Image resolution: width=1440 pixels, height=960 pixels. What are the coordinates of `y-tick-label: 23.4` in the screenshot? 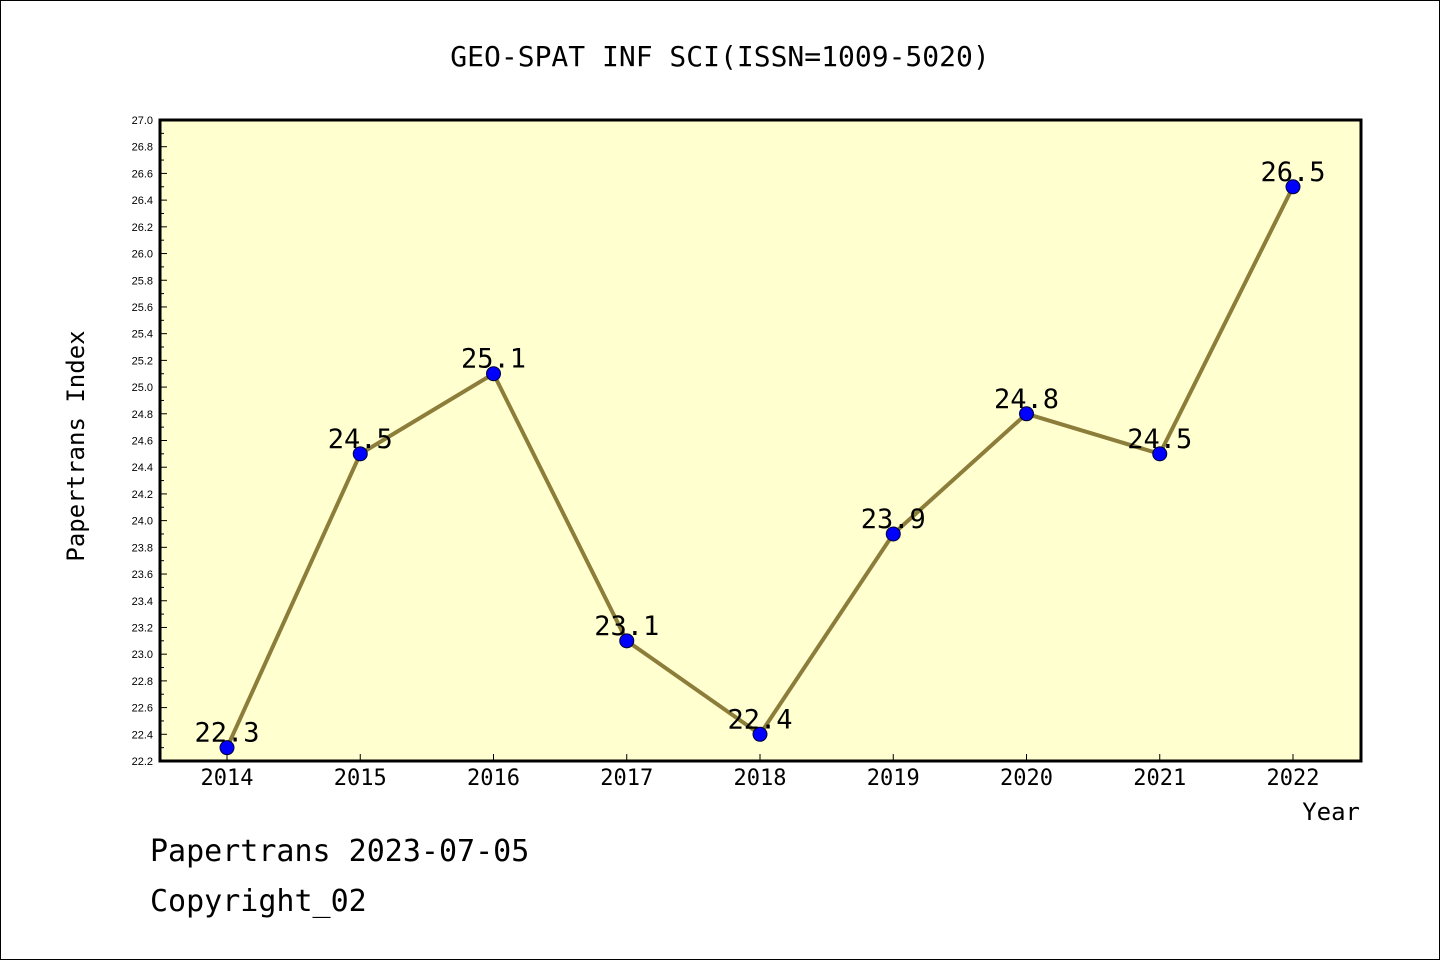 It's located at (142, 602).